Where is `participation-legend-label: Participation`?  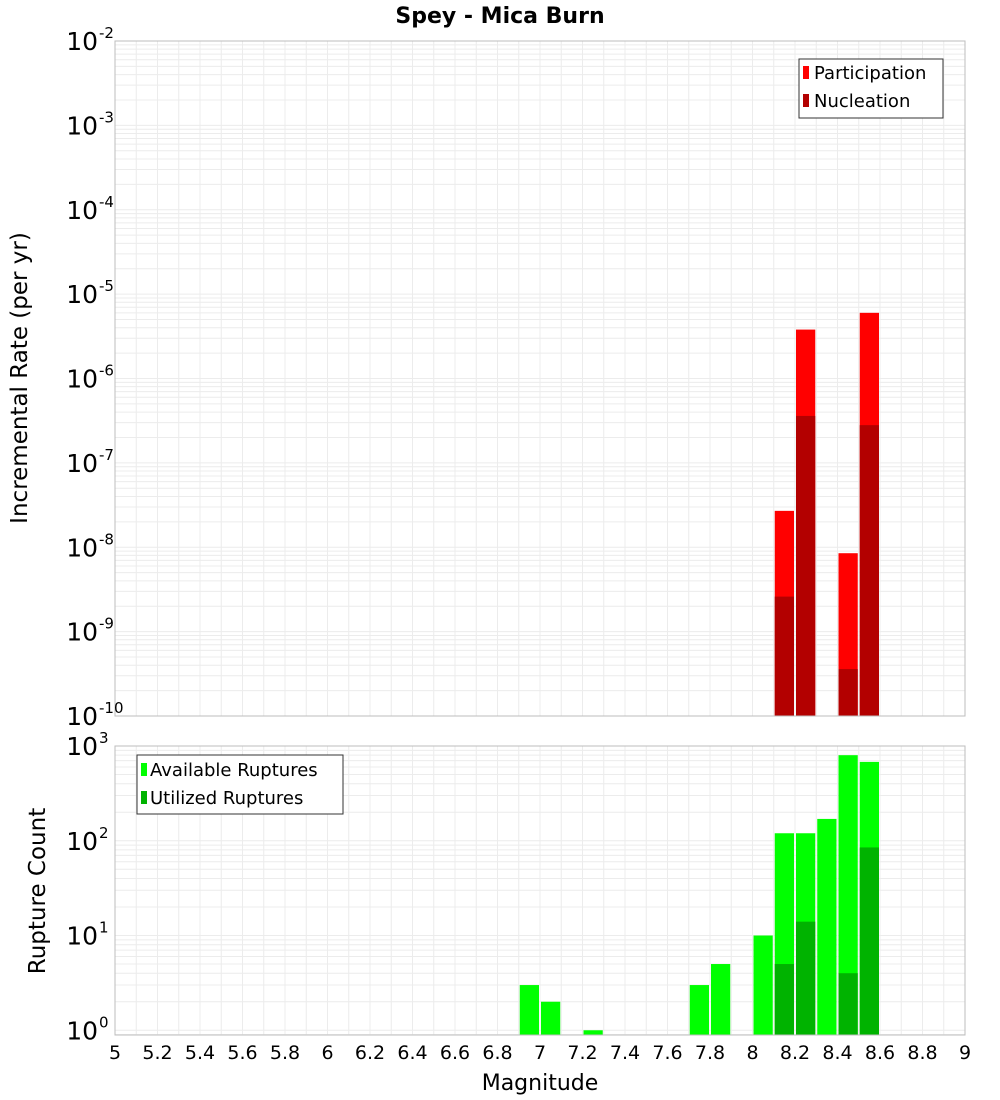
participation-legend-label: Participation is located at coordinates (870, 73).